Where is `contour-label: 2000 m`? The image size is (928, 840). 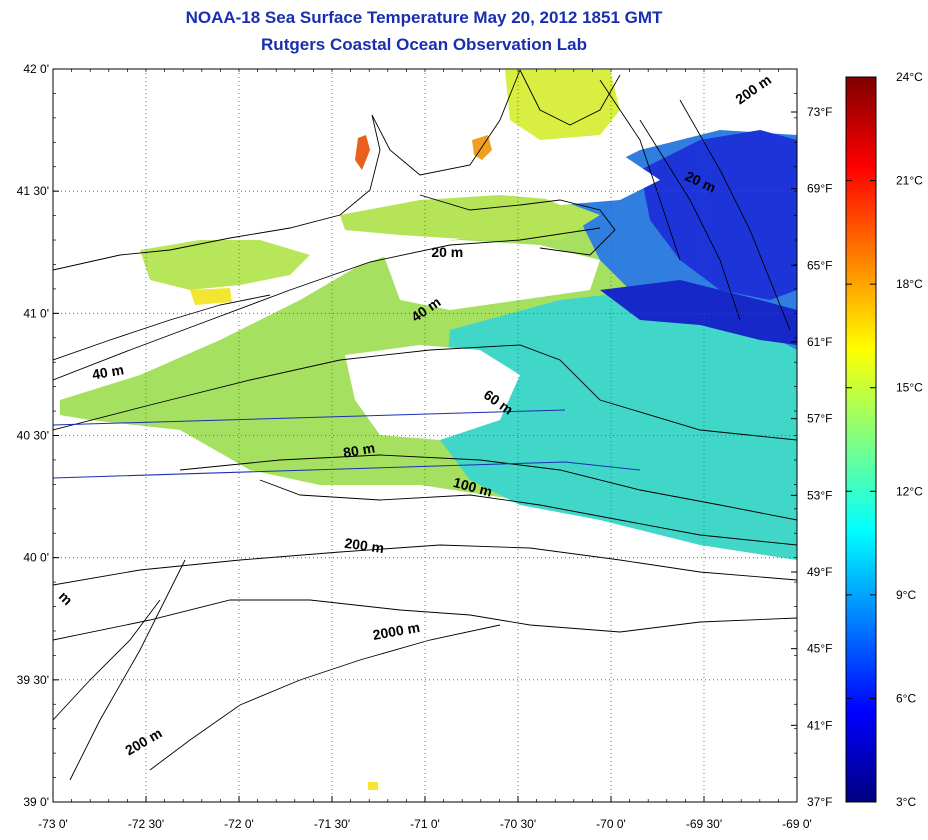
contour-label: 2000 m is located at coordinates (396, 631).